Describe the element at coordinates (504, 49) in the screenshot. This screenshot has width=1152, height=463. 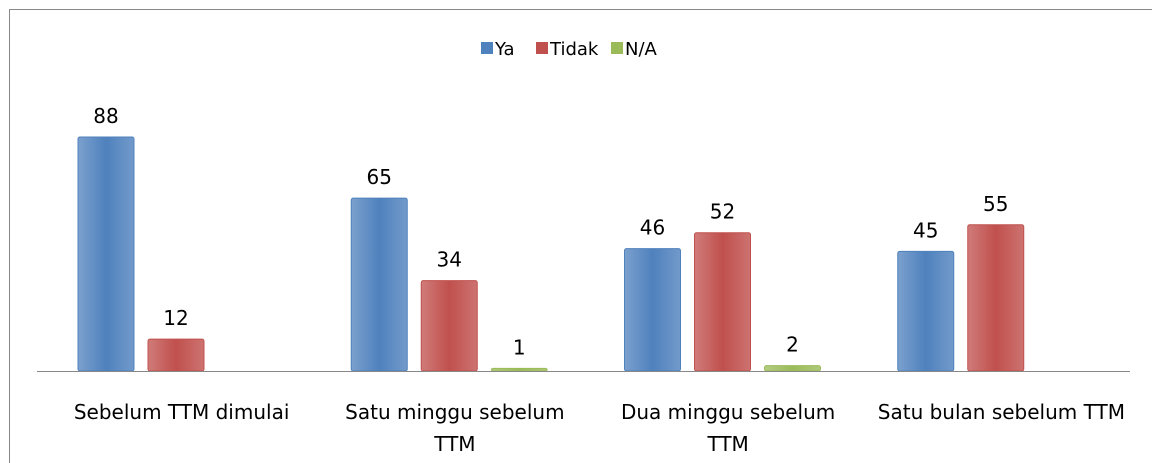
I see `legend-label: Ya` at that location.